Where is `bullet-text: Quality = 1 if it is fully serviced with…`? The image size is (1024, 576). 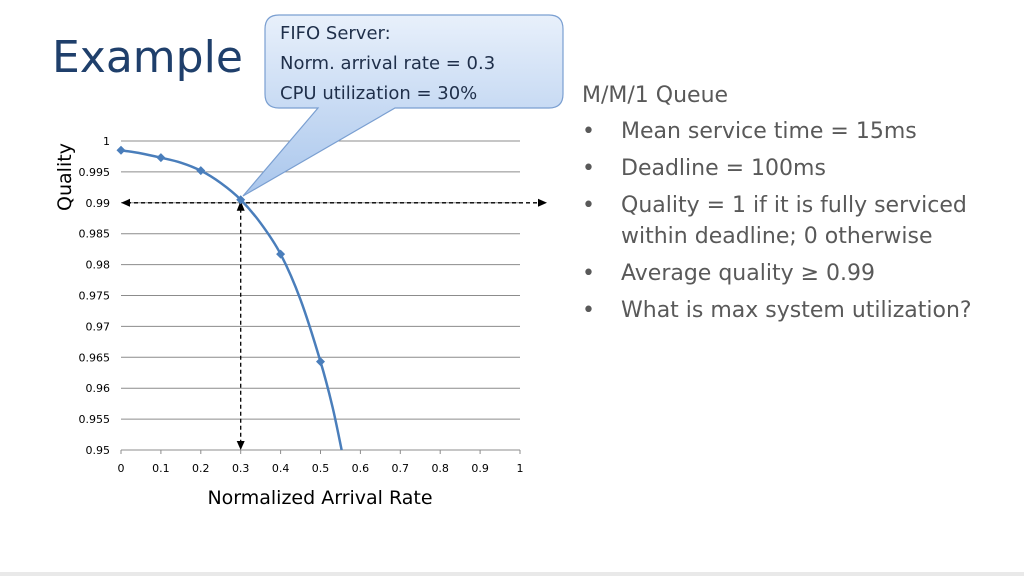
bullet-text: Quality = 1 if it is fully serviced with… is located at coordinates (794, 221).